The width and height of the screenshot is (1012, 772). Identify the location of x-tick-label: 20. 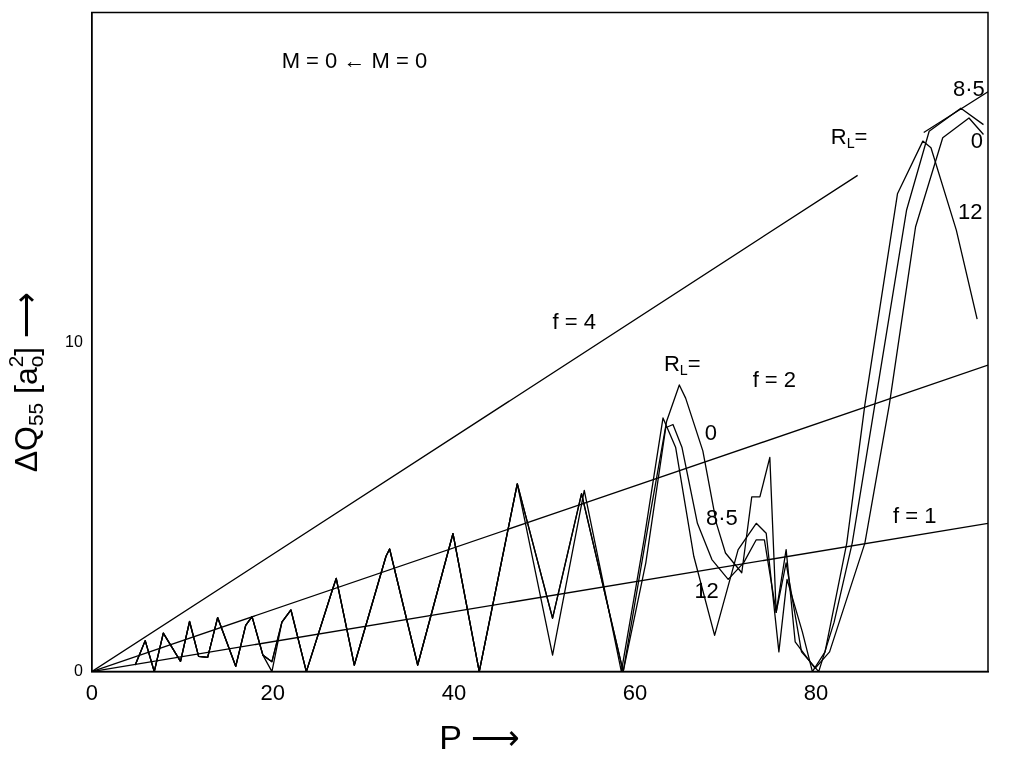
(273, 692).